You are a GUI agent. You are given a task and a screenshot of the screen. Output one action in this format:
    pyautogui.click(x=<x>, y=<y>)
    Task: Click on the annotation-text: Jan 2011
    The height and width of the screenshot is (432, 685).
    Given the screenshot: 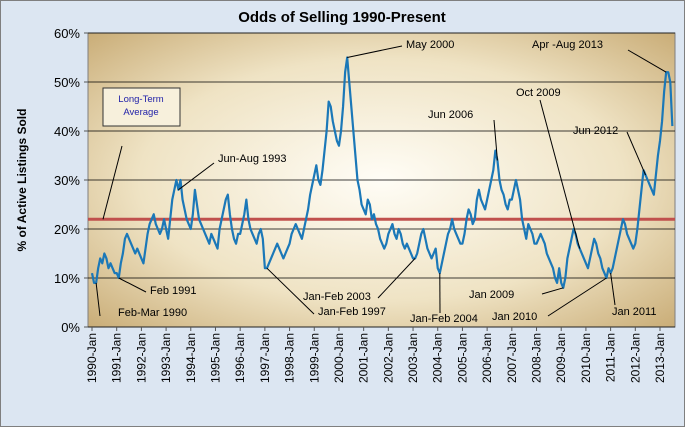 What is the action you would take?
    pyautogui.click(x=634, y=312)
    